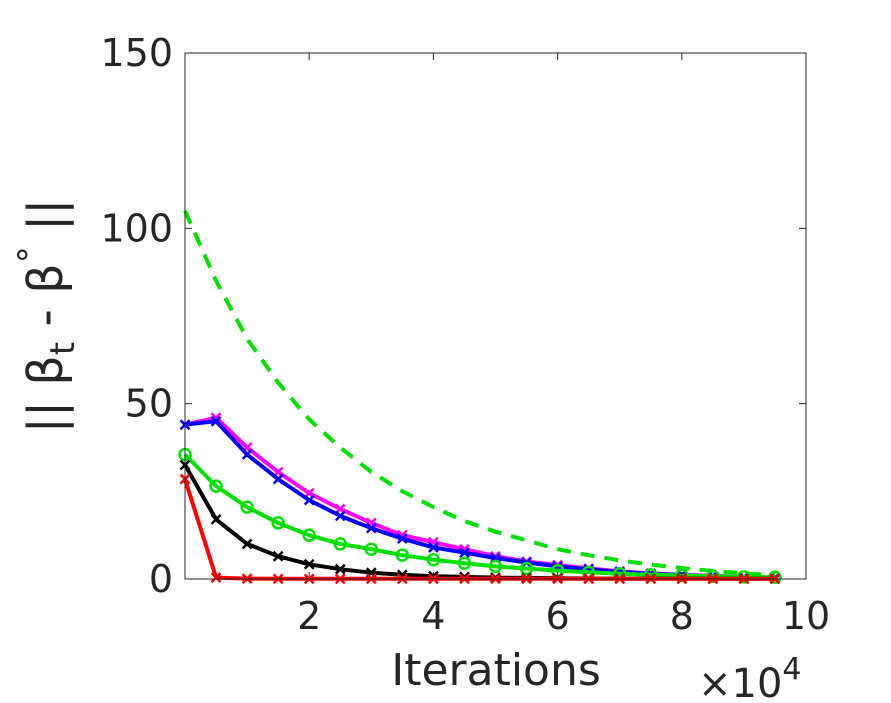 The image size is (891, 703). I want to click on x-tick-label: 8, so click(682, 616).